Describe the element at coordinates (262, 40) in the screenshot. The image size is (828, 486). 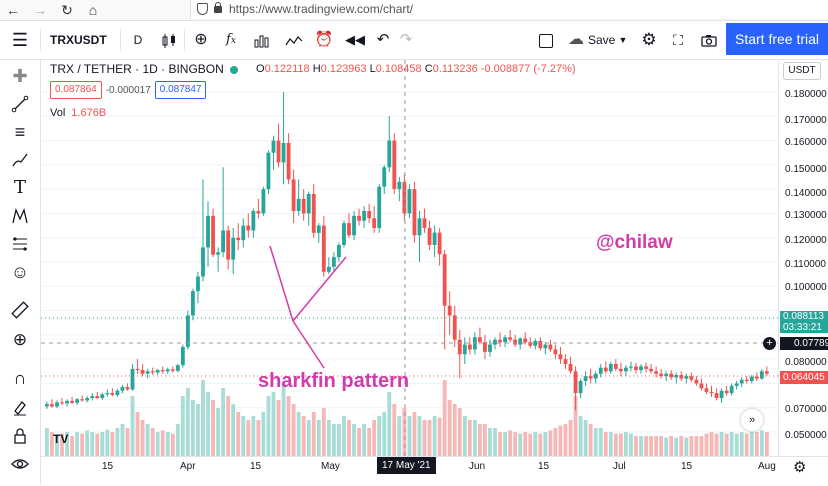
I see `templates-icon` at that location.